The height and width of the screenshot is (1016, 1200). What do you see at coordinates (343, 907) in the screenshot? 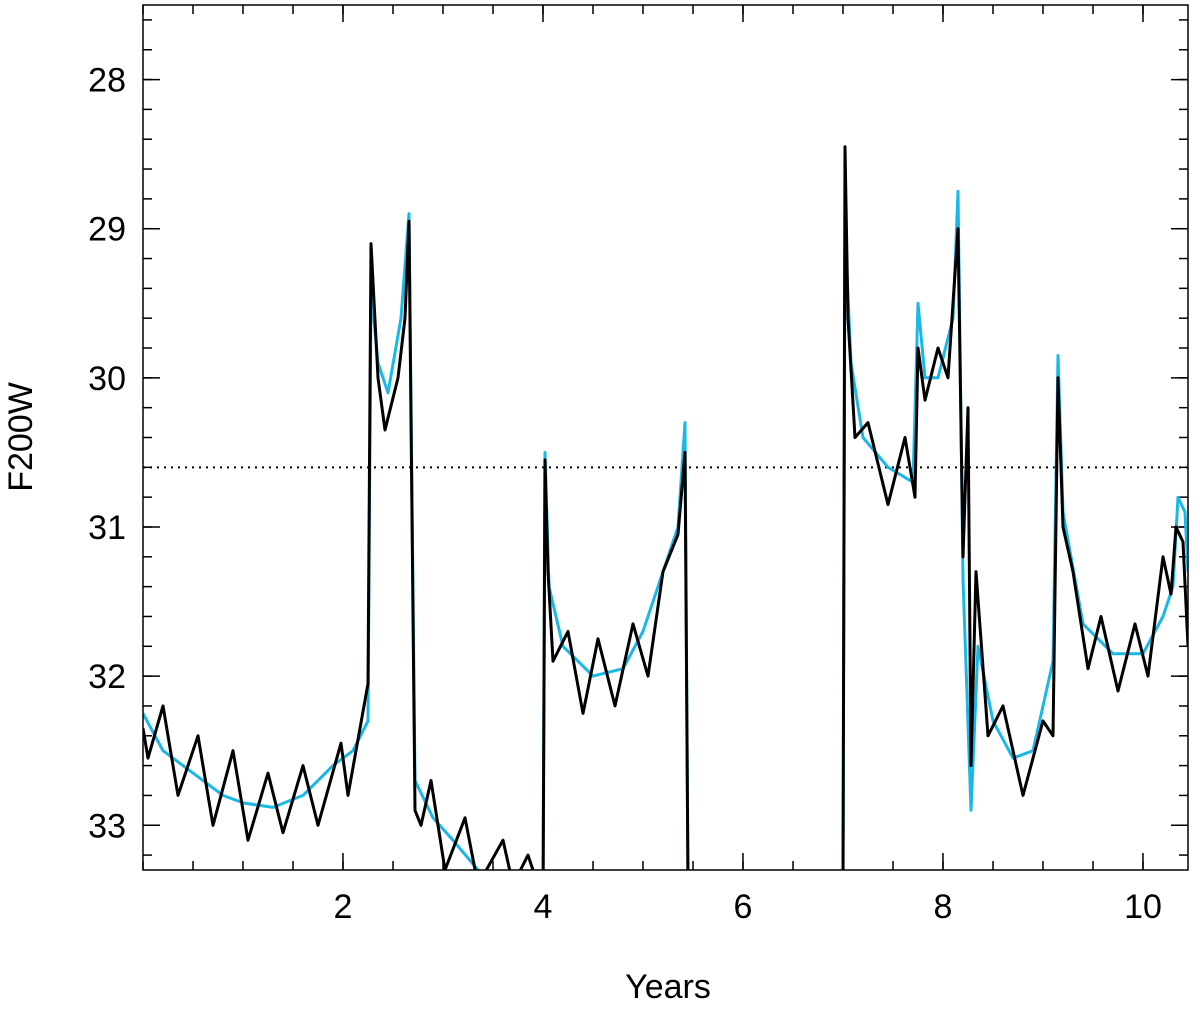
I see `x-tick-label: 2` at bounding box center [343, 907].